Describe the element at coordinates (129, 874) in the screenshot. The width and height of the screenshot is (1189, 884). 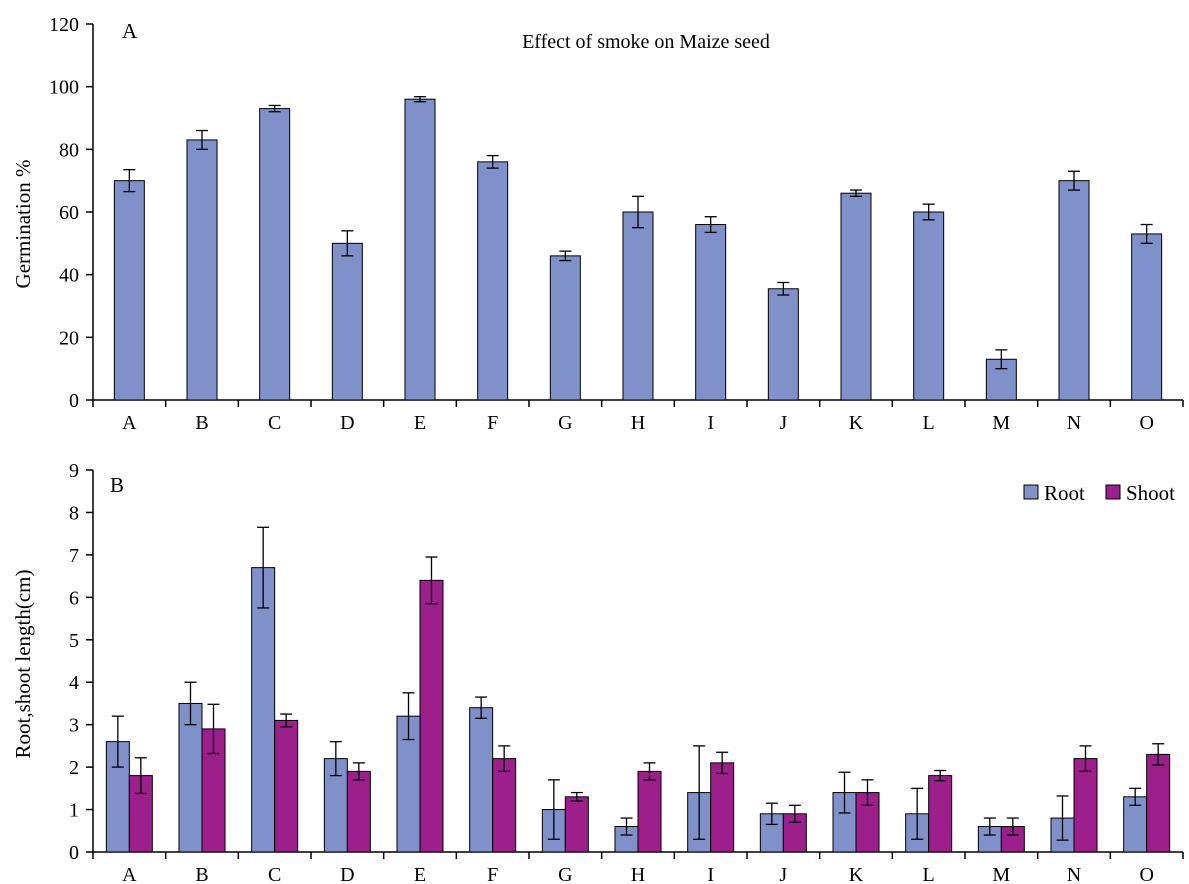
I see `panel-b-x-tick-label: A` at that location.